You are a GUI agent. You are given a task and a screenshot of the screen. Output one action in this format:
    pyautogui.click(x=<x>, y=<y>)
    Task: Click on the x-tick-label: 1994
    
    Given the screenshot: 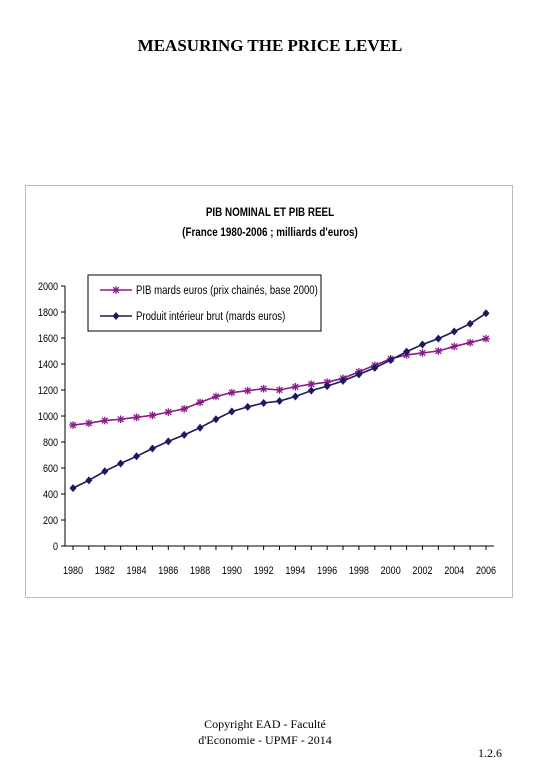 What is the action you would take?
    pyautogui.click(x=295, y=571)
    